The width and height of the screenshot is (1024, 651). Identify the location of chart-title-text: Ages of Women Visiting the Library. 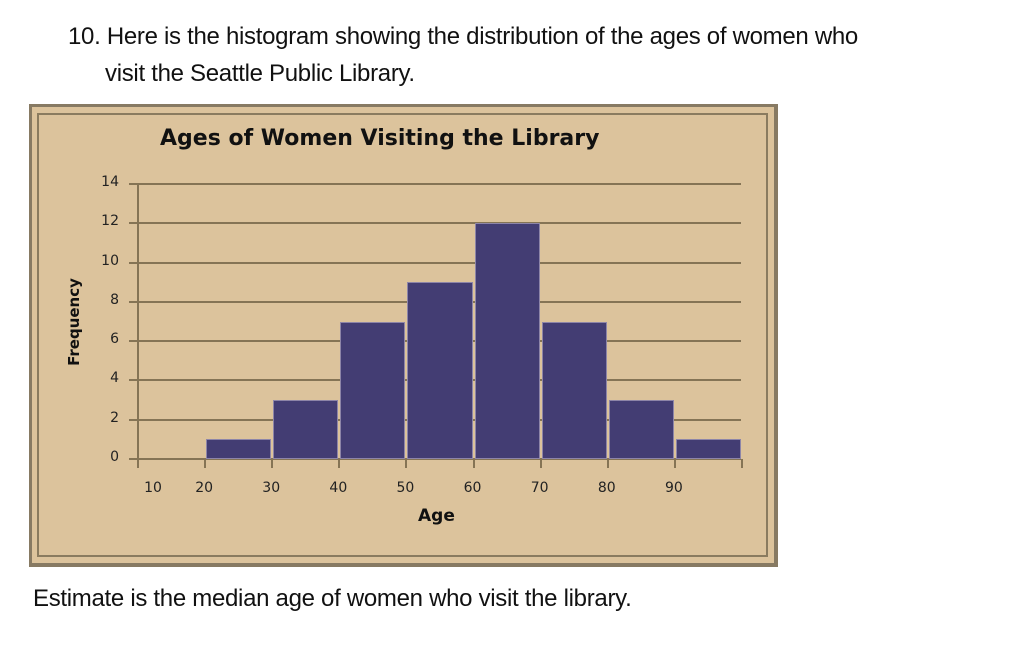
(380, 138).